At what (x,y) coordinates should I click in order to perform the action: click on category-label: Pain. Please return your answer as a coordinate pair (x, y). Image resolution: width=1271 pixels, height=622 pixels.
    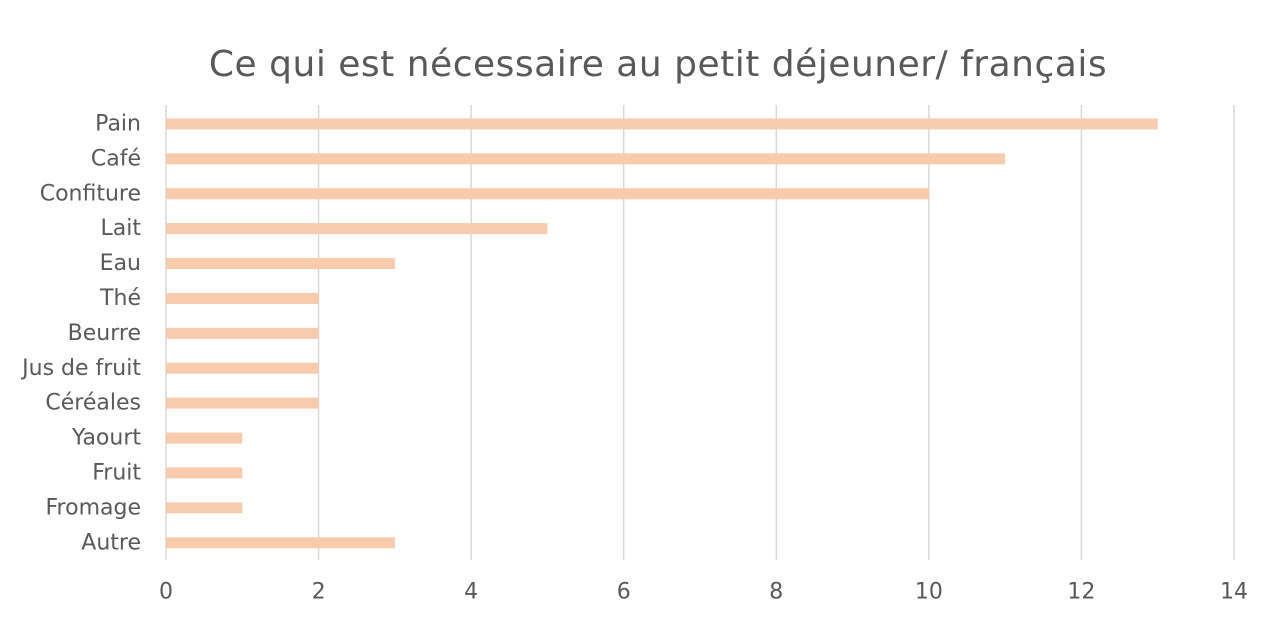
    Looking at the image, I should click on (118, 123).